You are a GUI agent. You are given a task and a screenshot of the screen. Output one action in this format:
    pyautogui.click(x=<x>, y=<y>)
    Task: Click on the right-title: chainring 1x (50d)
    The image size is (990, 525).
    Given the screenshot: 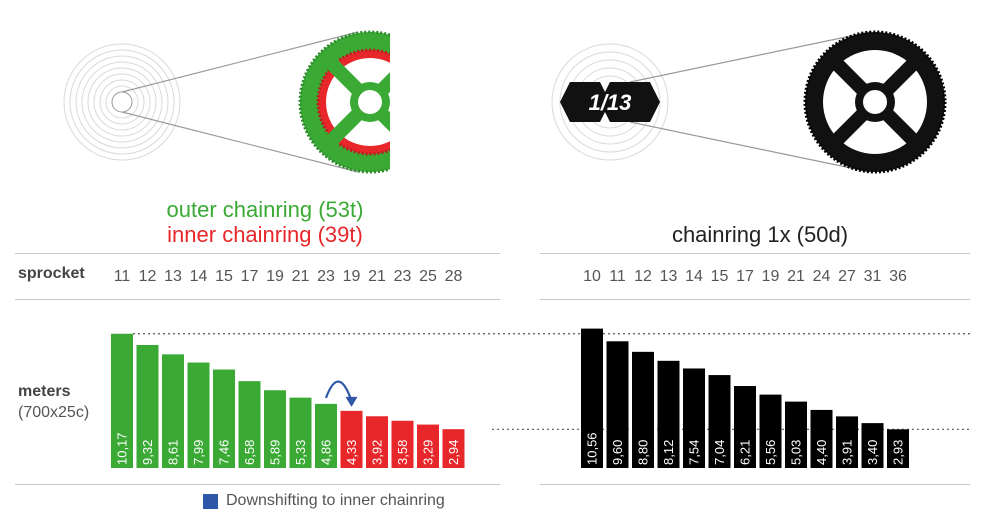 What is the action you would take?
    pyautogui.click(x=760, y=234)
    